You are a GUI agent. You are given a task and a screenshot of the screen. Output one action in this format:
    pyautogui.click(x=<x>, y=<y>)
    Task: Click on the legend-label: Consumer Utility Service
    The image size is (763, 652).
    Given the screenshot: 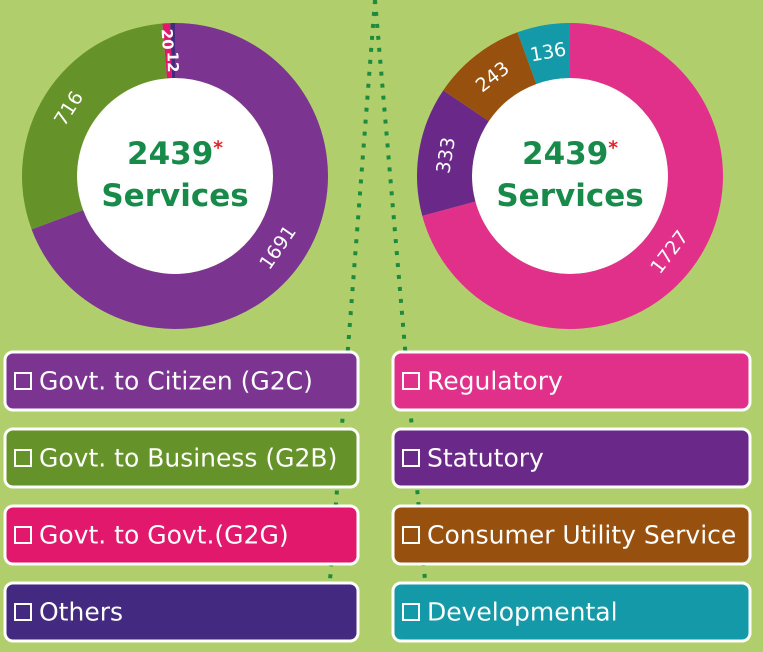 What is the action you would take?
    pyautogui.click(x=581, y=535)
    